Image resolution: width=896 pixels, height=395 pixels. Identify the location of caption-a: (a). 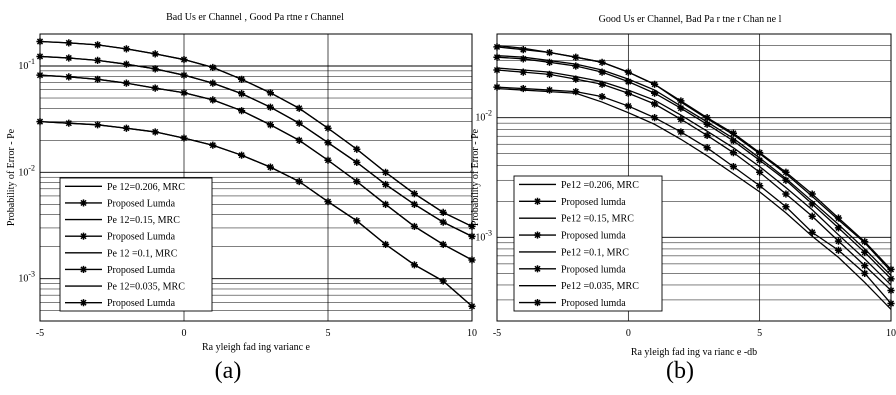
(228, 371).